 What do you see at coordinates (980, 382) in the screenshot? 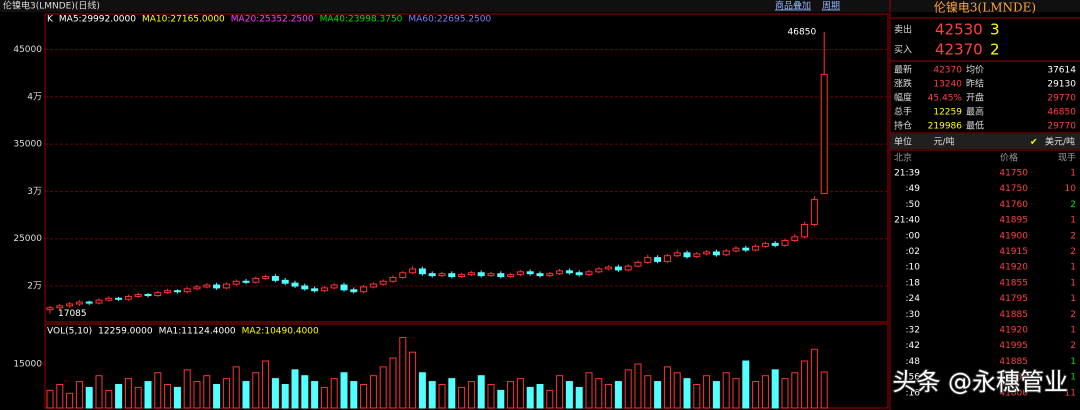
I see `watermark: 头条 @永穗管业` at bounding box center [980, 382].